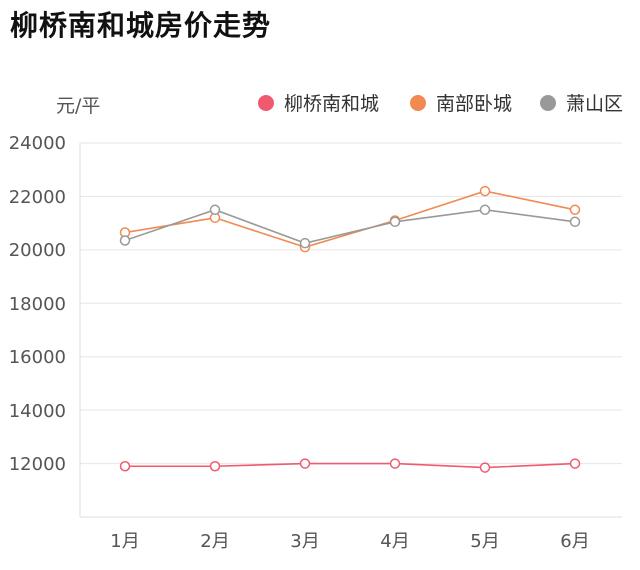 Image resolution: width=640 pixels, height=570 pixels. I want to click on y-tick-label: 18000, so click(37, 304).